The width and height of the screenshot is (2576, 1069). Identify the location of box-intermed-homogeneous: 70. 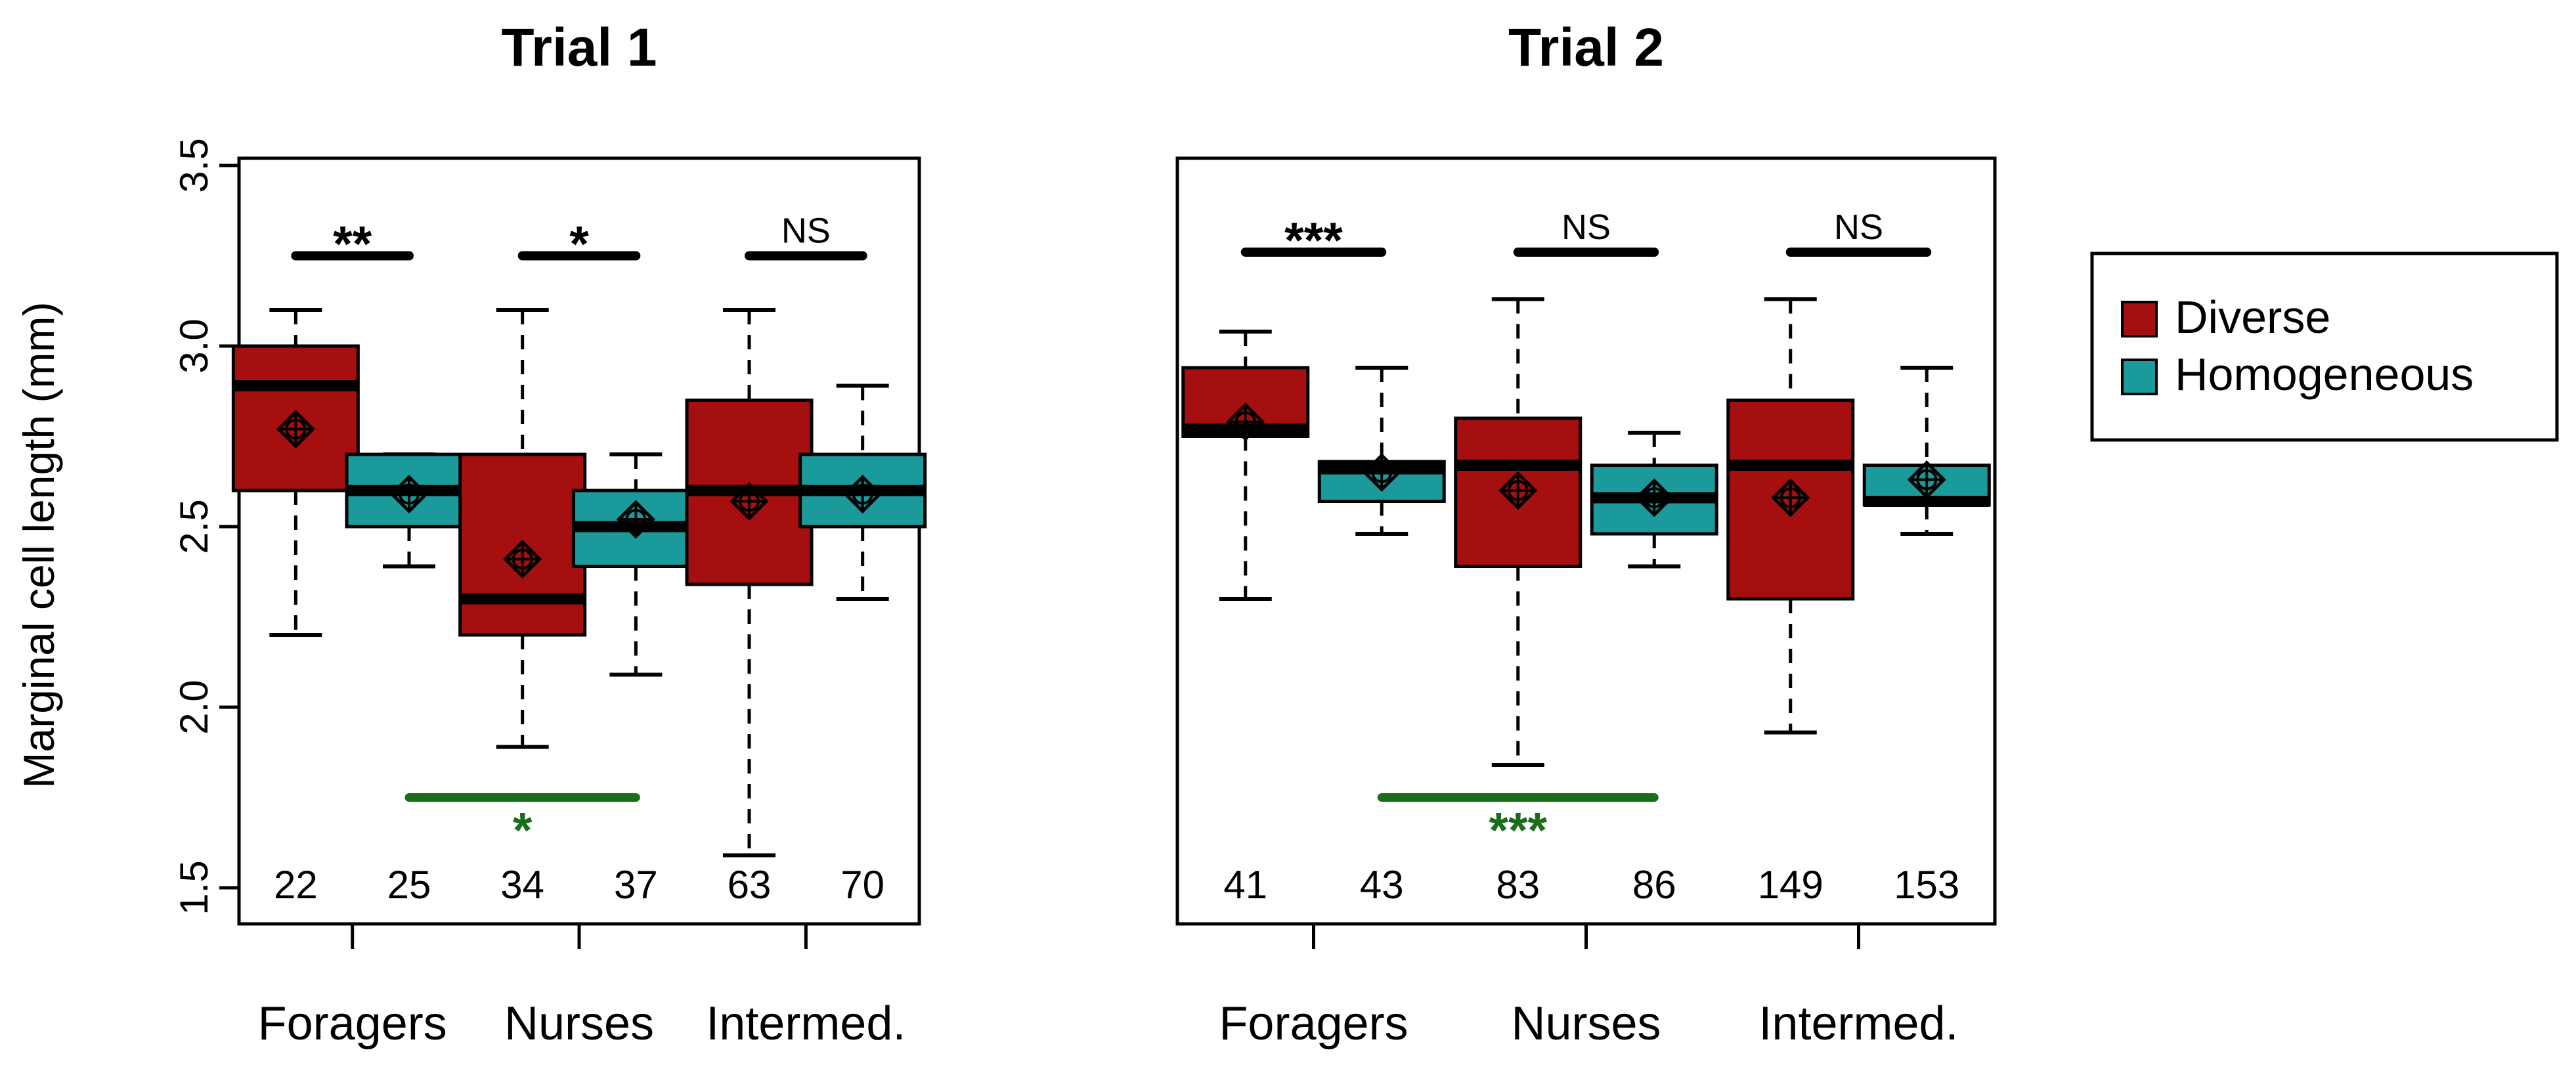
(862, 645).